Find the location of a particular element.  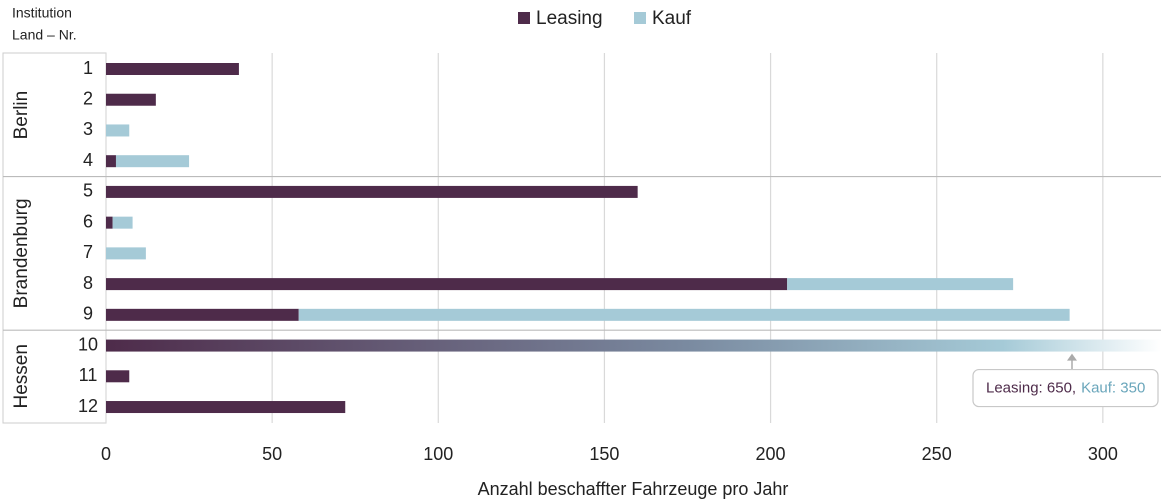

bar-overflow is located at coordinates (633, 345).